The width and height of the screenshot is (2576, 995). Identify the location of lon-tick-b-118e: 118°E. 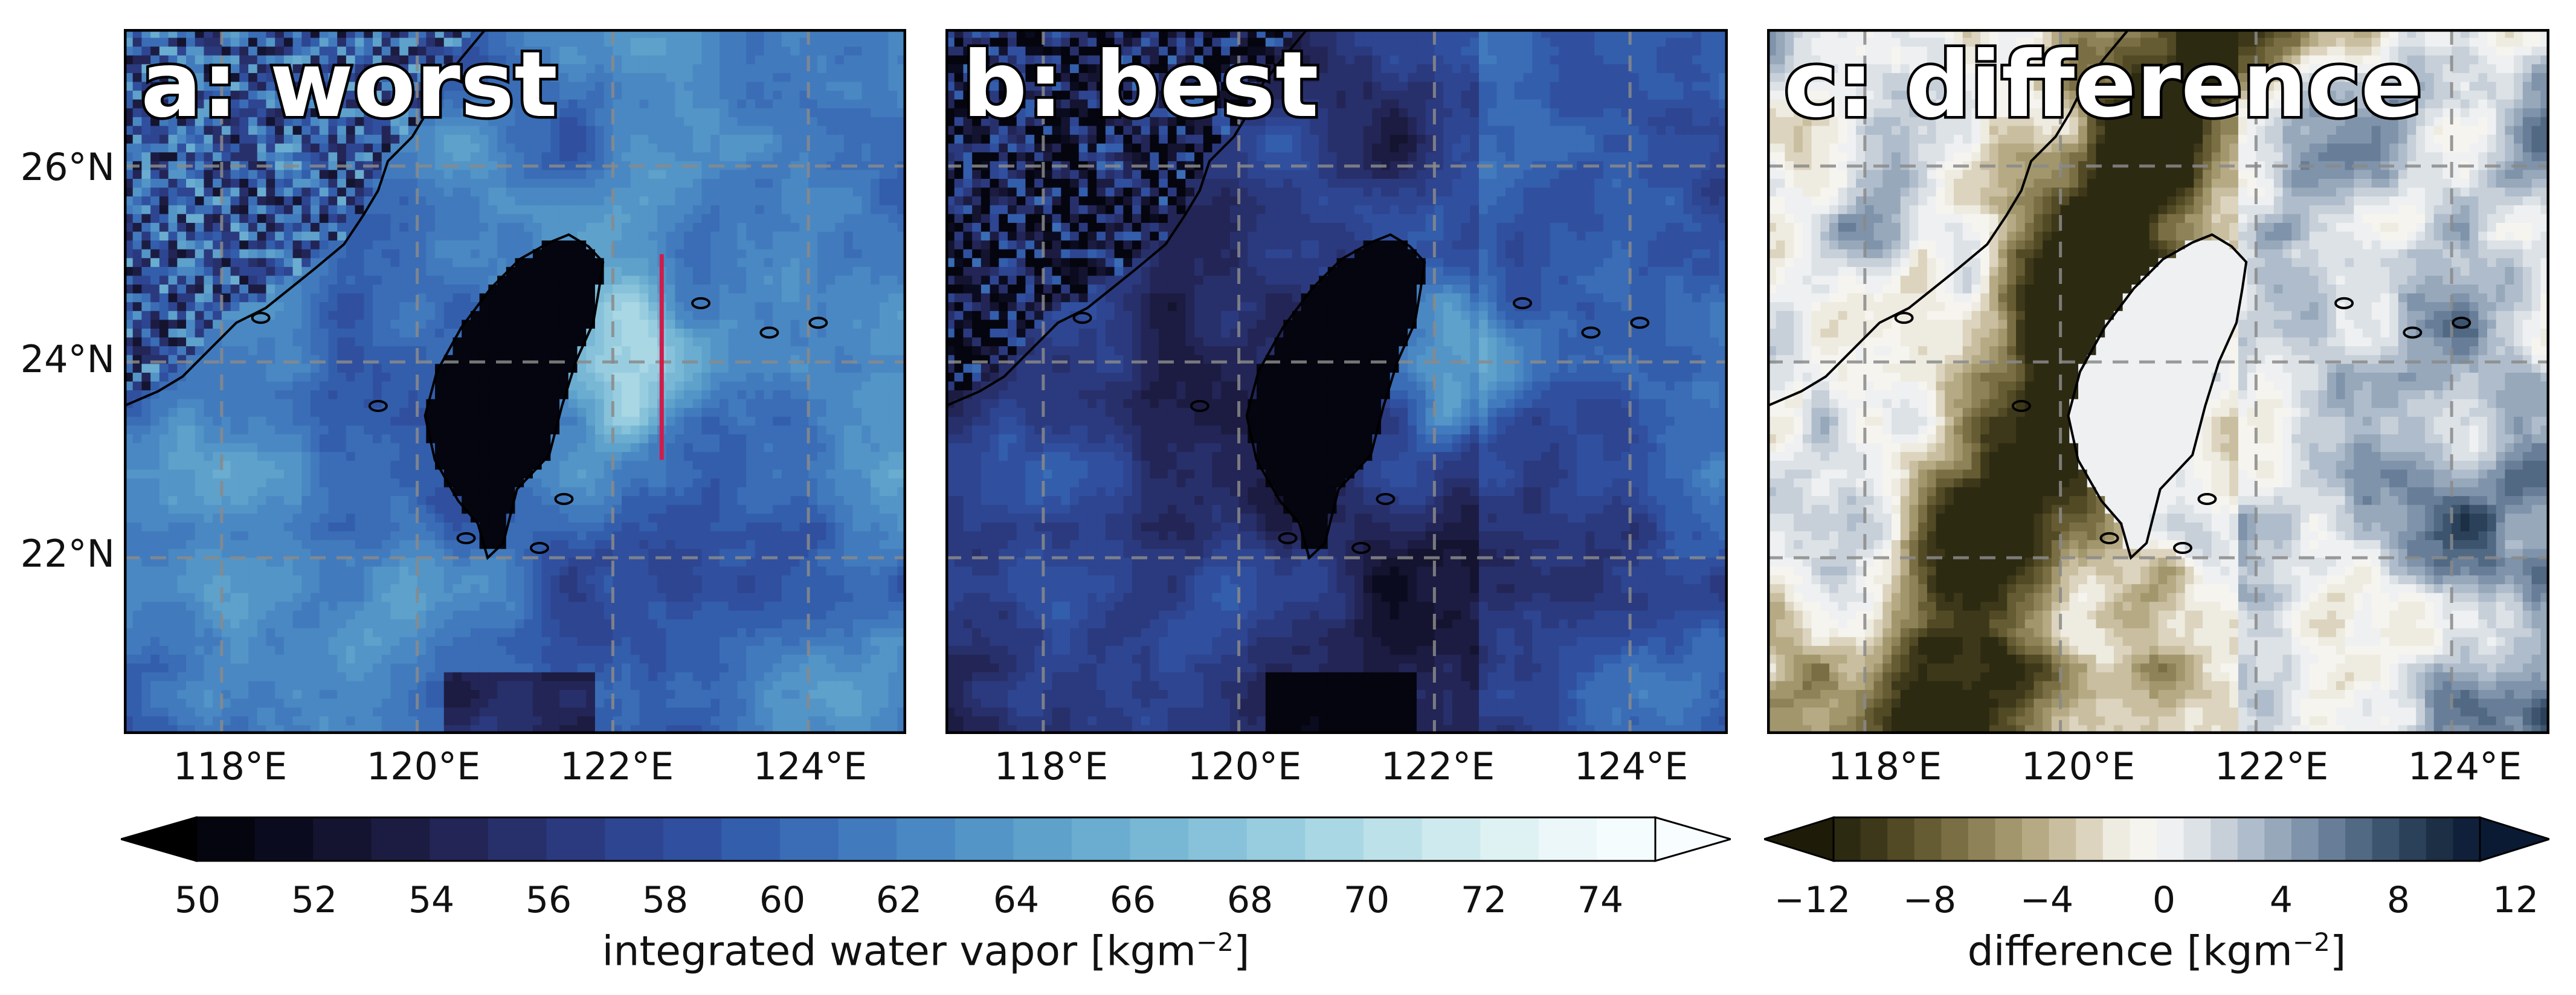
(1051, 766).